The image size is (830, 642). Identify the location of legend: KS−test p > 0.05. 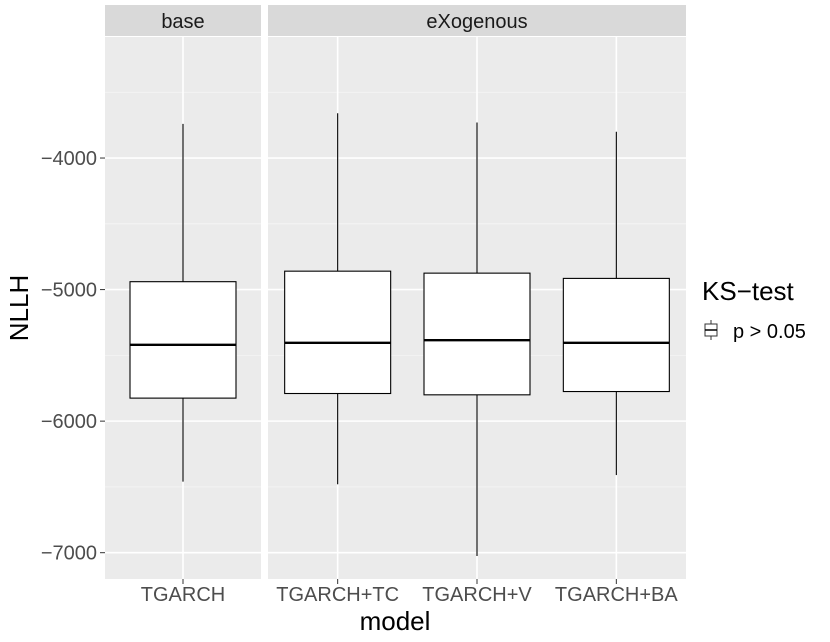
(754, 309).